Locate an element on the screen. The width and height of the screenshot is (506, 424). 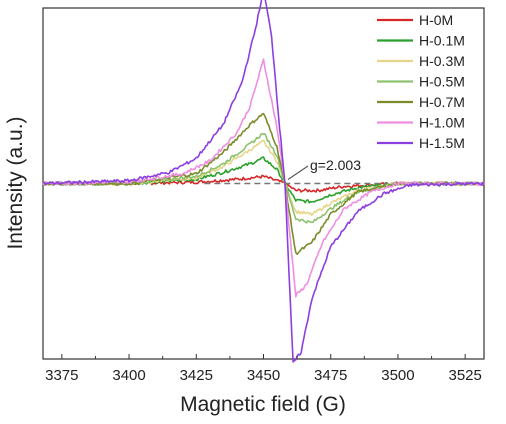
legend-item: H-0M is located at coordinates (415, 20).